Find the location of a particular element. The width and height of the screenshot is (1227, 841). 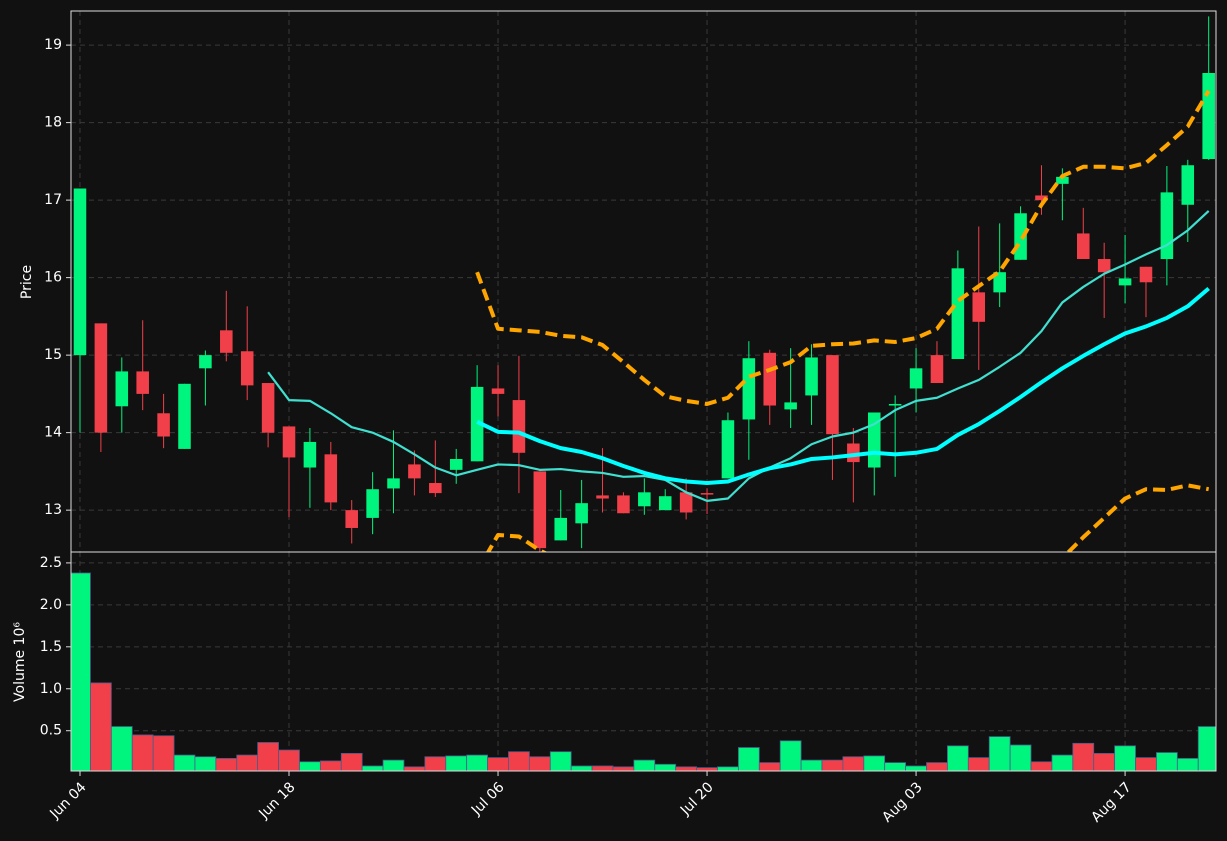

volume-axis-label: Volume 10⁶ is located at coordinates (20, 662).